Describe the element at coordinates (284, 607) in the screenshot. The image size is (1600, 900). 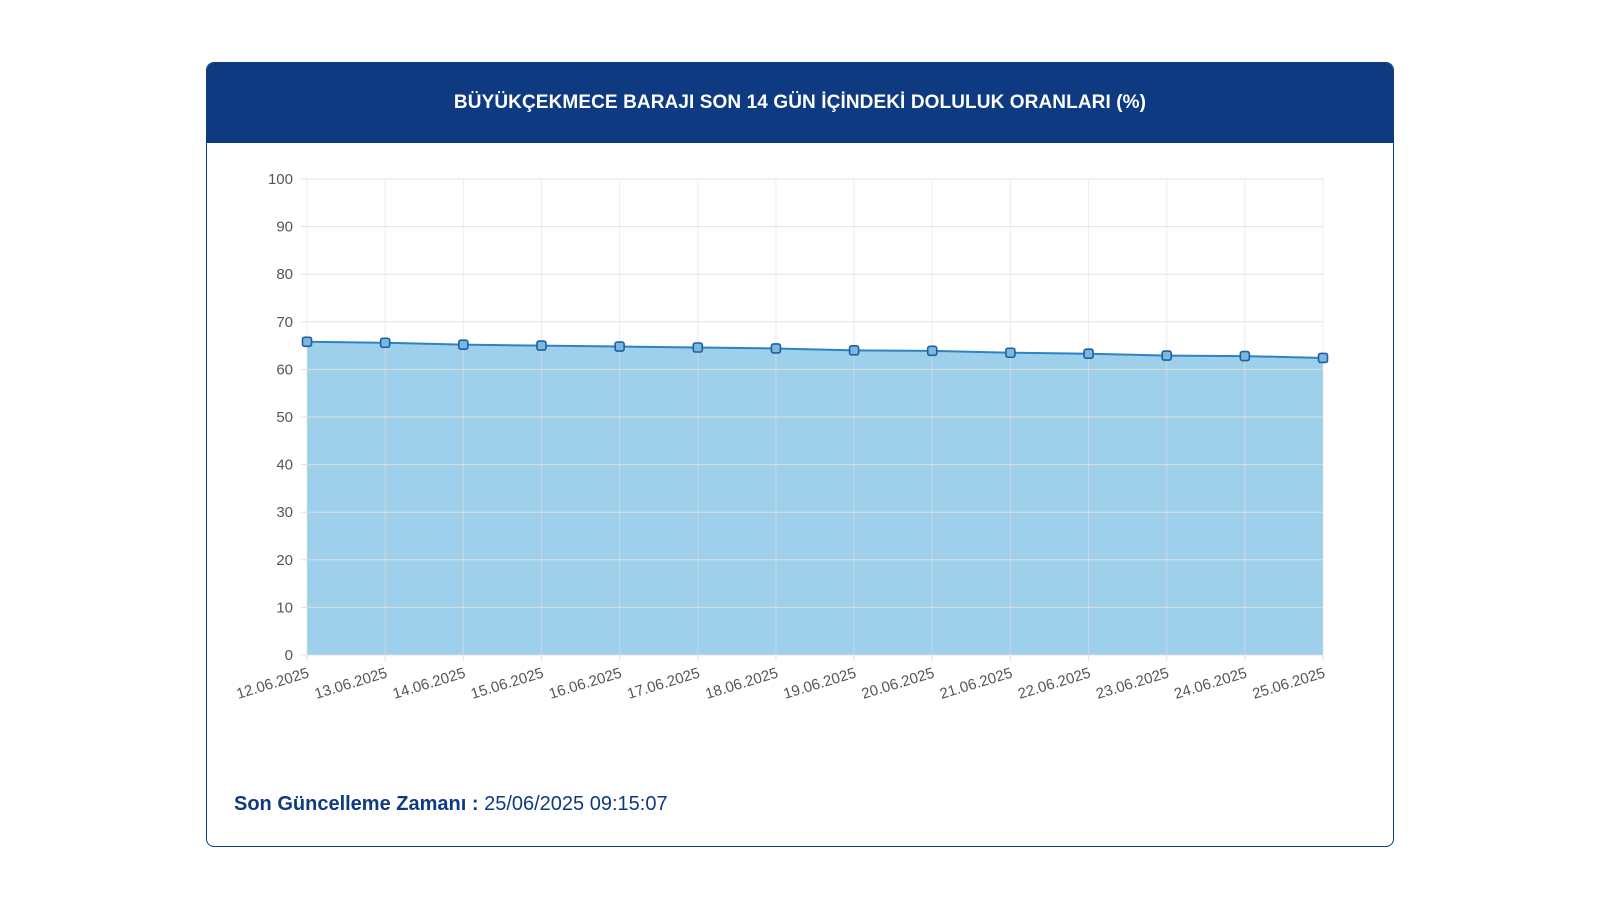
I see `y-tick-label: 10` at that location.